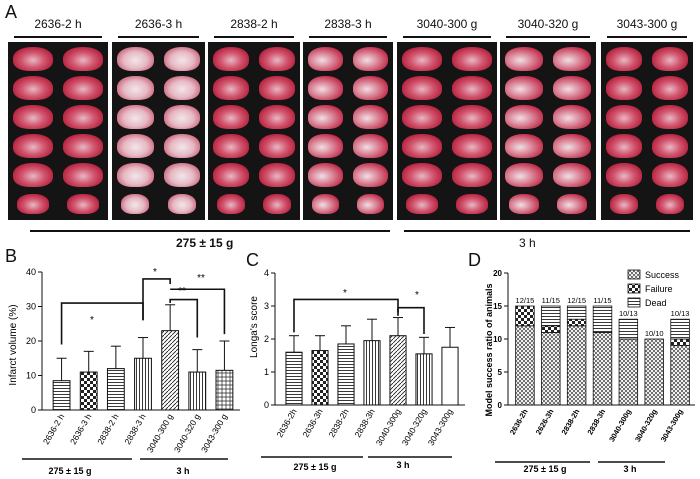 The image size is (700, 479). I want to click on y-tick-label: 3, so click(266, 306).